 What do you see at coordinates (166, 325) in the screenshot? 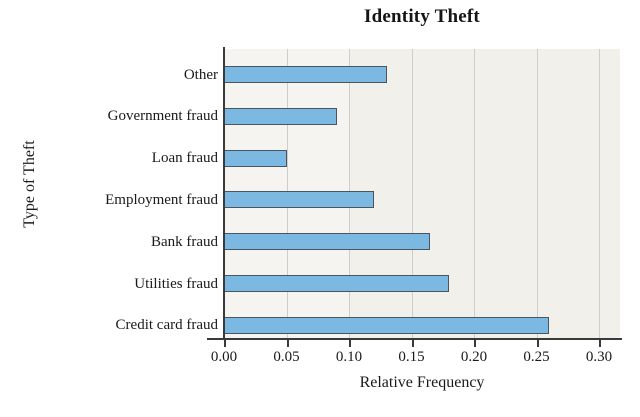
I see `y-axis-tick-label: Credit card fraud` at bounding box center [166, 325].